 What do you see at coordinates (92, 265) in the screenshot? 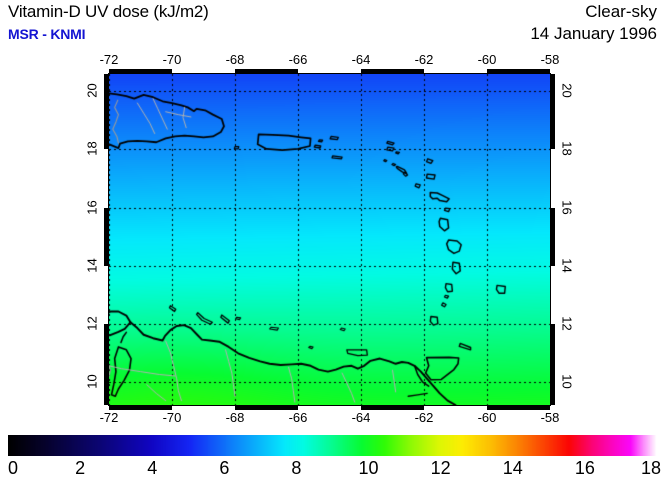
I see `lat-tick-14-left: 14` at bounding box center [92, 265].